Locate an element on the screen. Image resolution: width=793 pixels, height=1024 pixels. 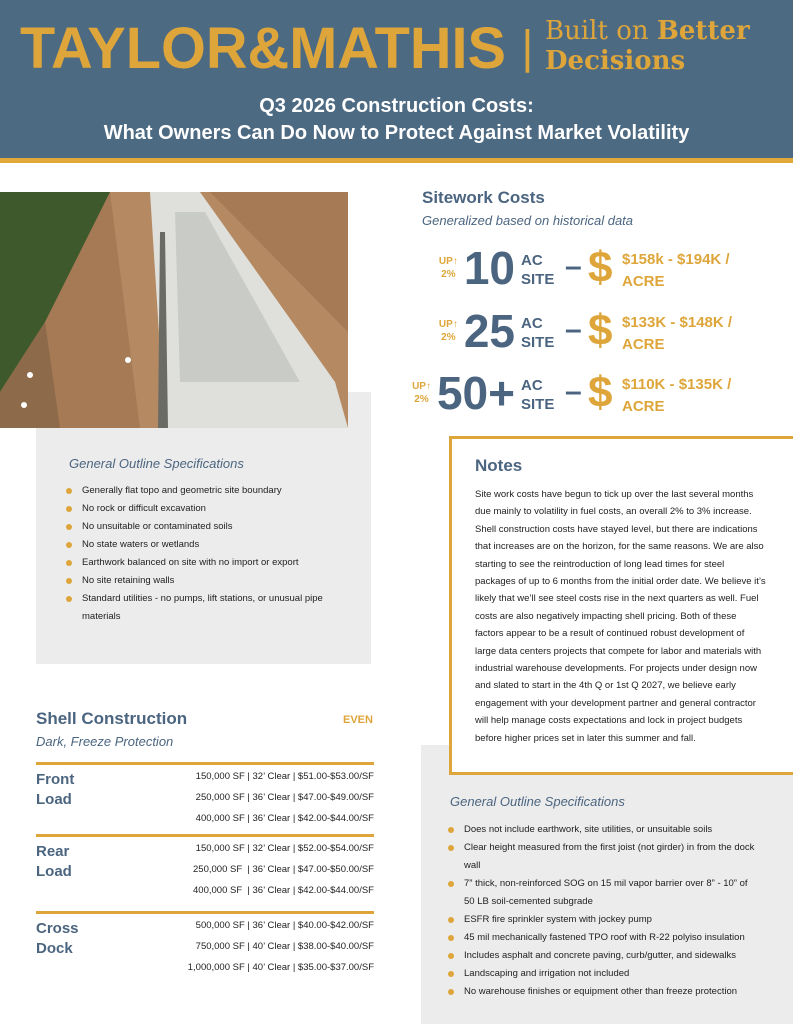
size-block: UP↑ 2% 25 is located at coordinates (477, 331).